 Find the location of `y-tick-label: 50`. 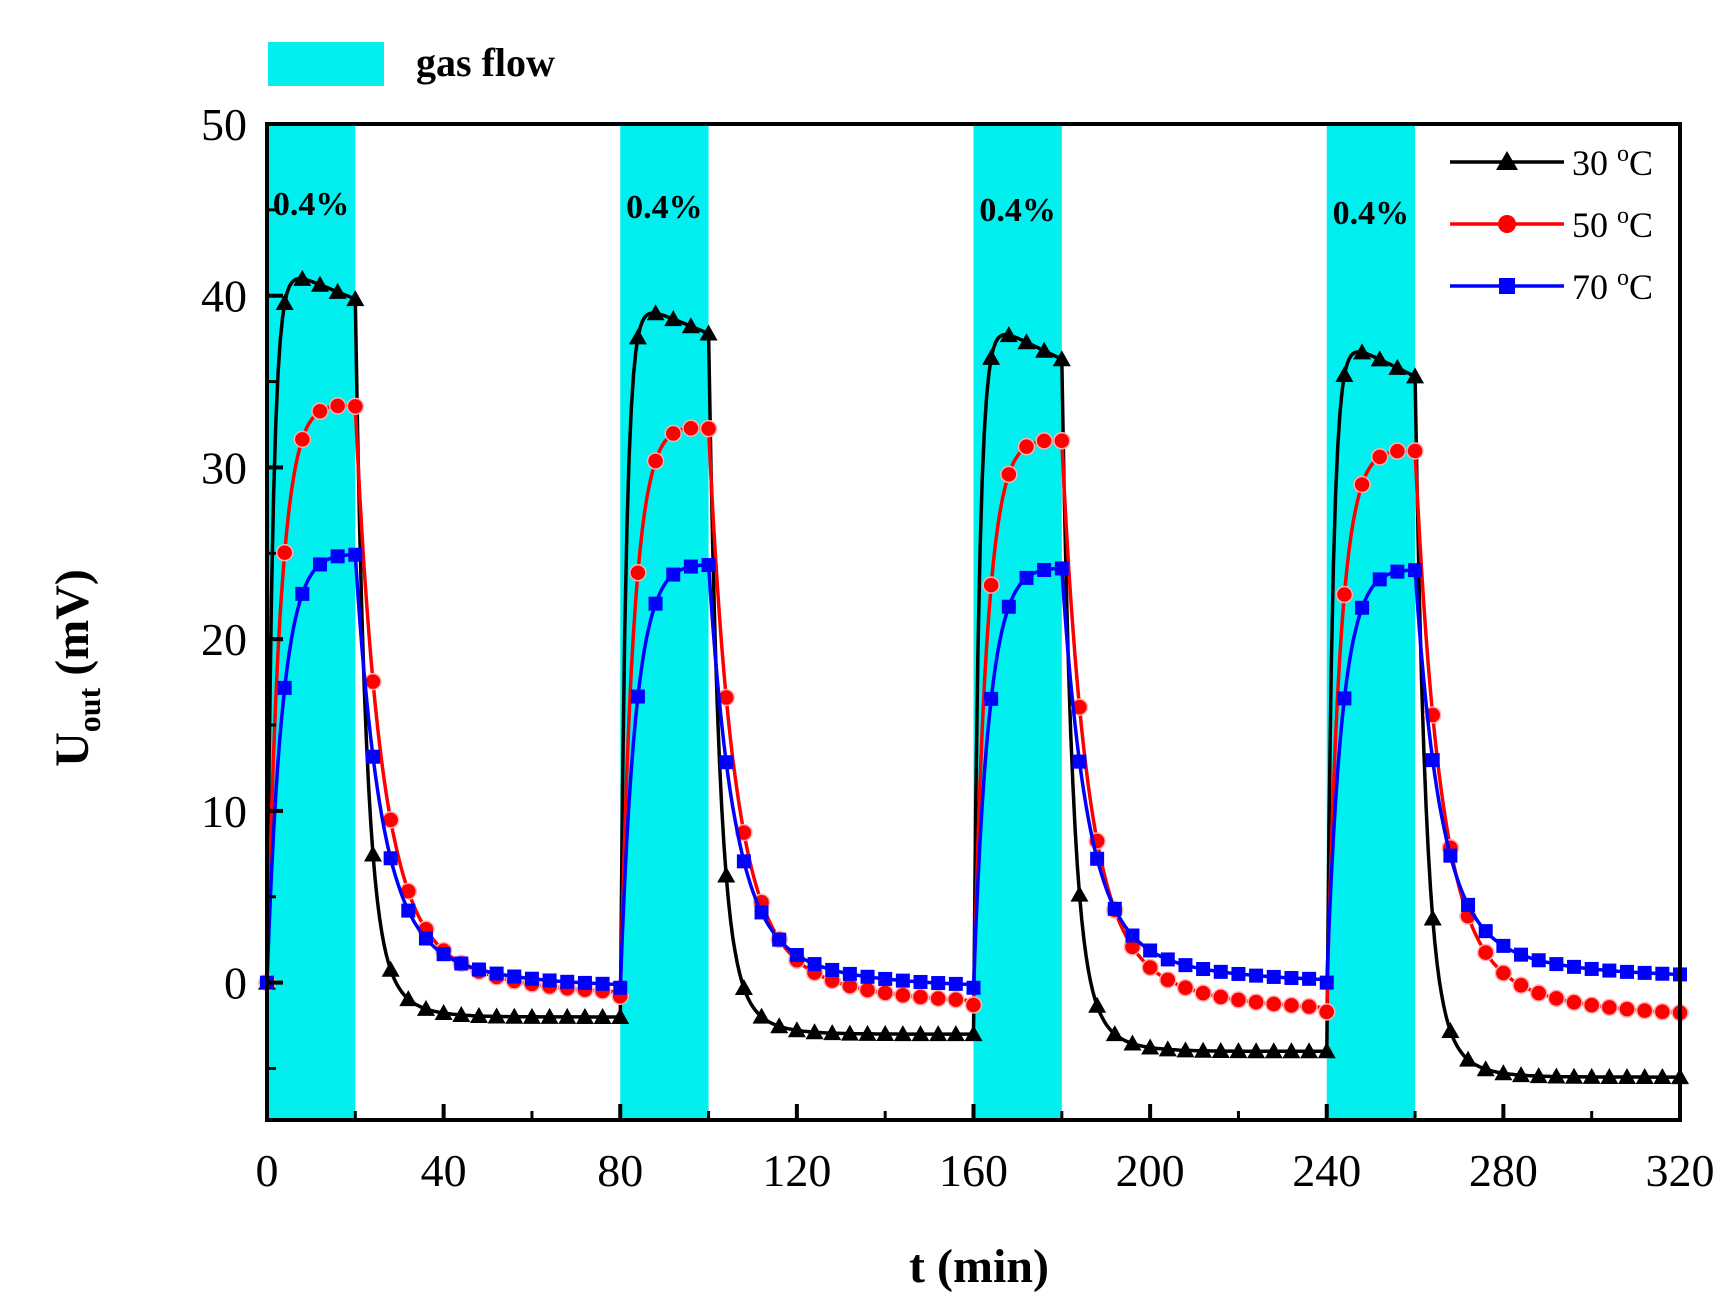

y-tick-label: 50 is located at coordinates (224, 124).